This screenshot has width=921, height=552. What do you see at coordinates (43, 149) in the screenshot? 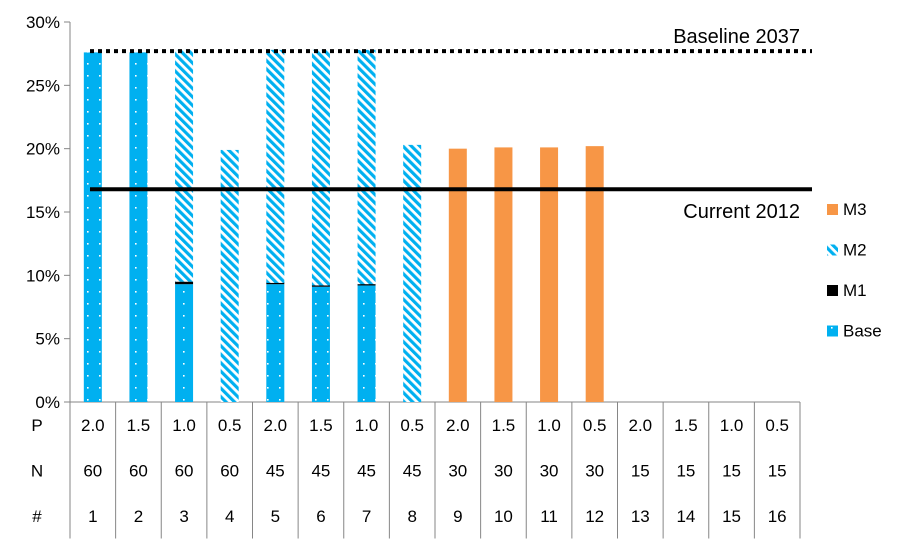
I see `y-tick-label: 20%` at bounding box center [43, 149].